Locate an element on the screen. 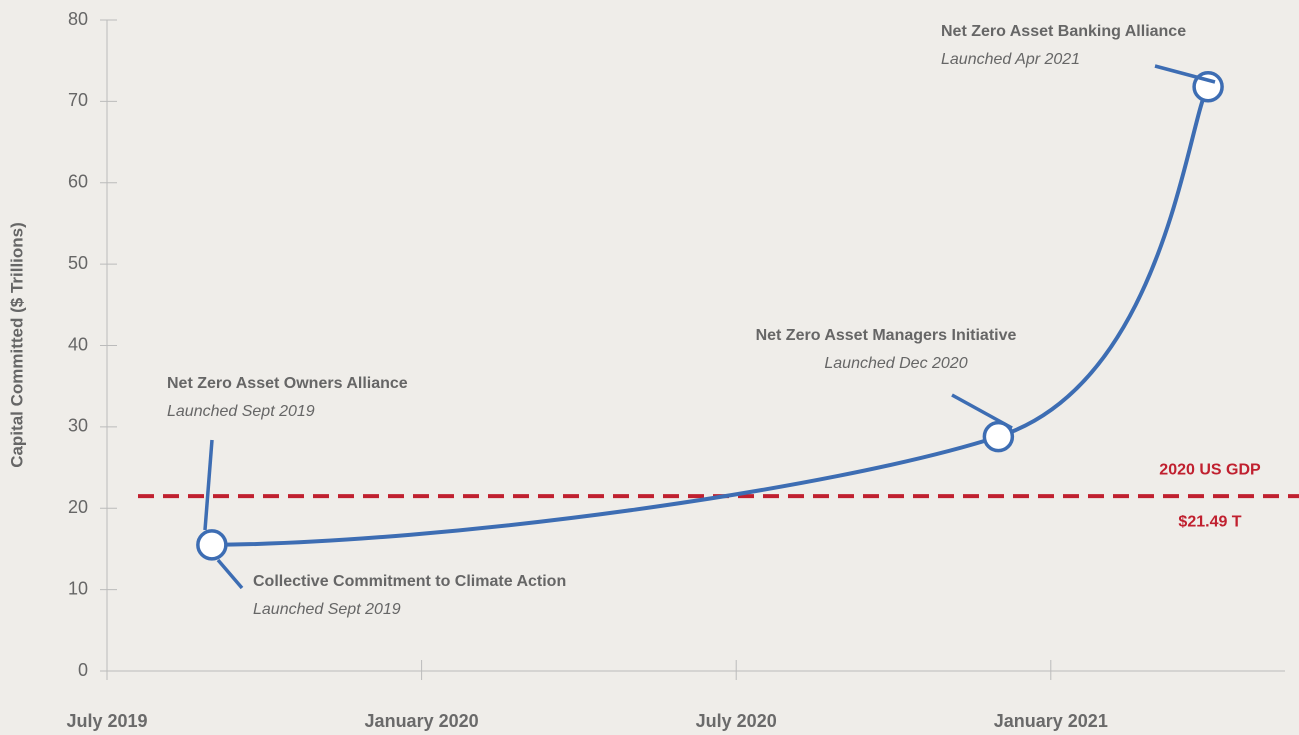  y-axis-label: Capital Committed ($ Trillions) is located at coordinates (16, 345).